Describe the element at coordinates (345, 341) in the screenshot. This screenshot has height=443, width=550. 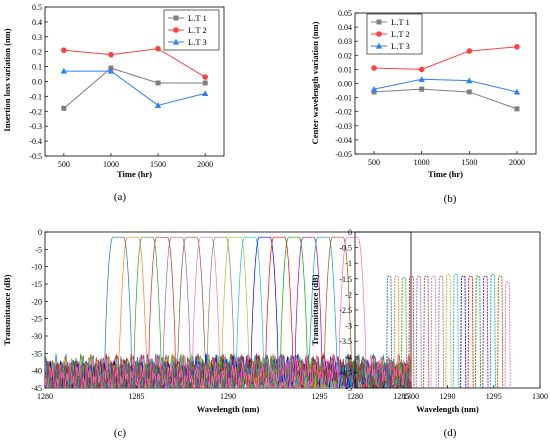
I see `y-tick-label: -3.5` at that location.